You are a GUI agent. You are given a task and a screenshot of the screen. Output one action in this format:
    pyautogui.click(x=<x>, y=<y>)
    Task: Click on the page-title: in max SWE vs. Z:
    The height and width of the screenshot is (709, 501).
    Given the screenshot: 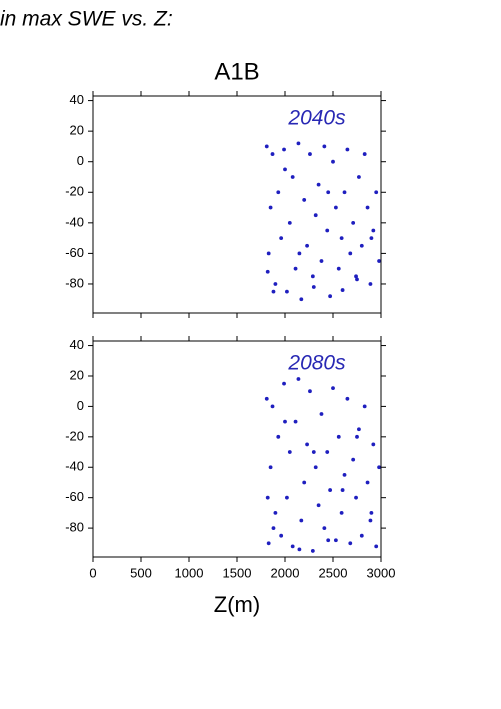 What is the action you would take?
    pyautogui.click(x=86, y=19)
    